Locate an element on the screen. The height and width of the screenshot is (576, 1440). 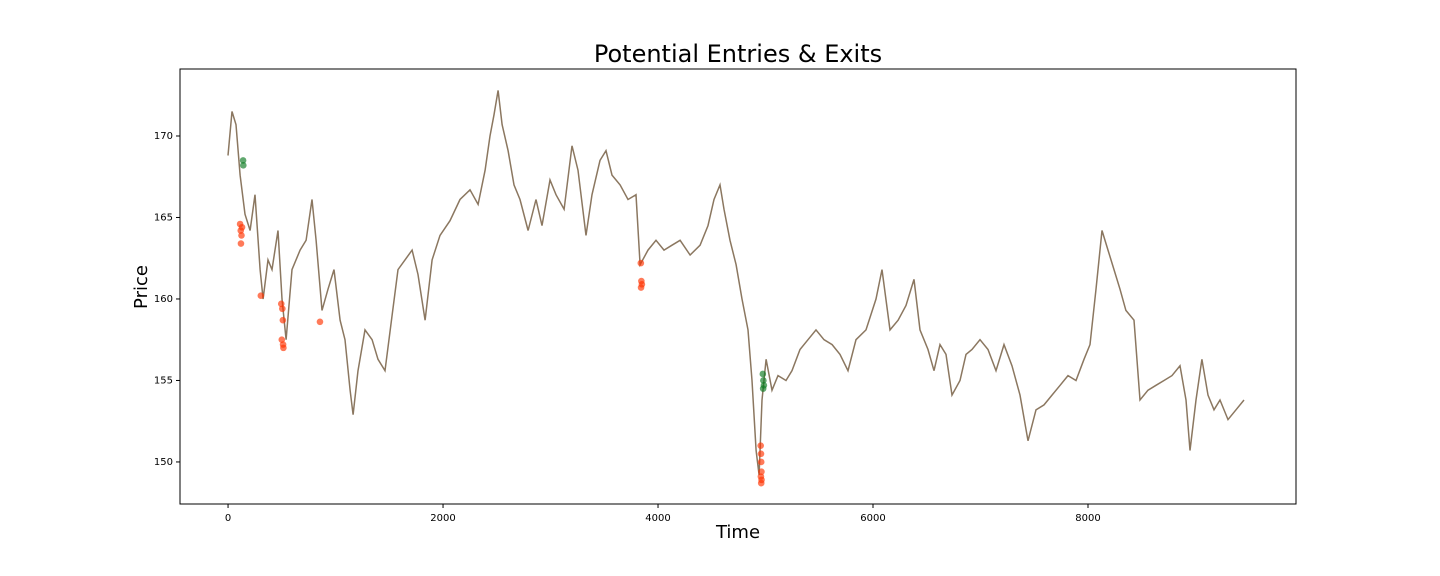
x-tick-label: 8000 is located at coordinates (1087, 518).